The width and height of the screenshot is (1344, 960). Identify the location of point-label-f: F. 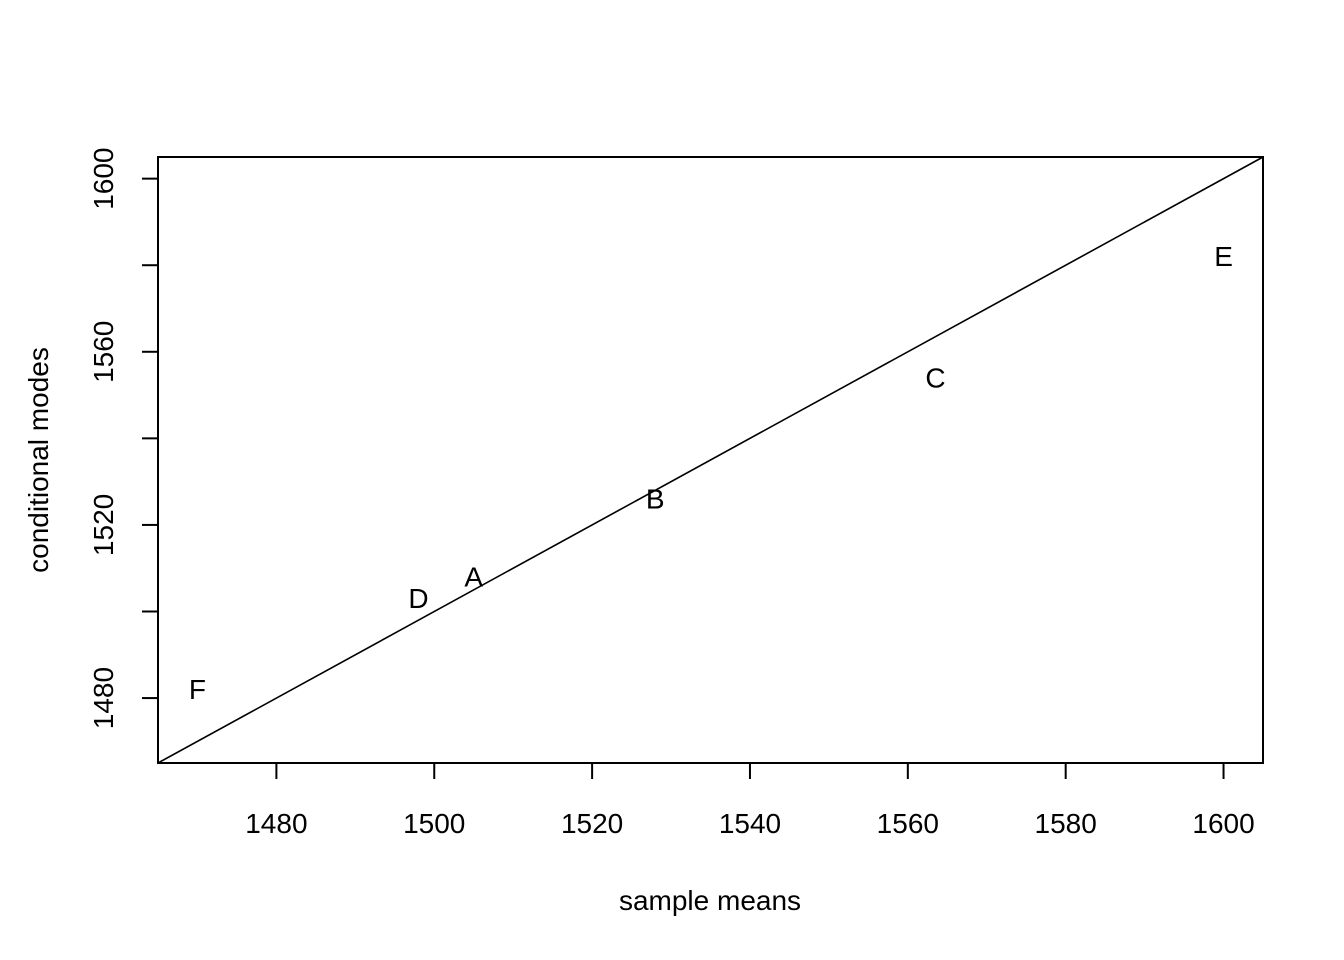
(197, 689).